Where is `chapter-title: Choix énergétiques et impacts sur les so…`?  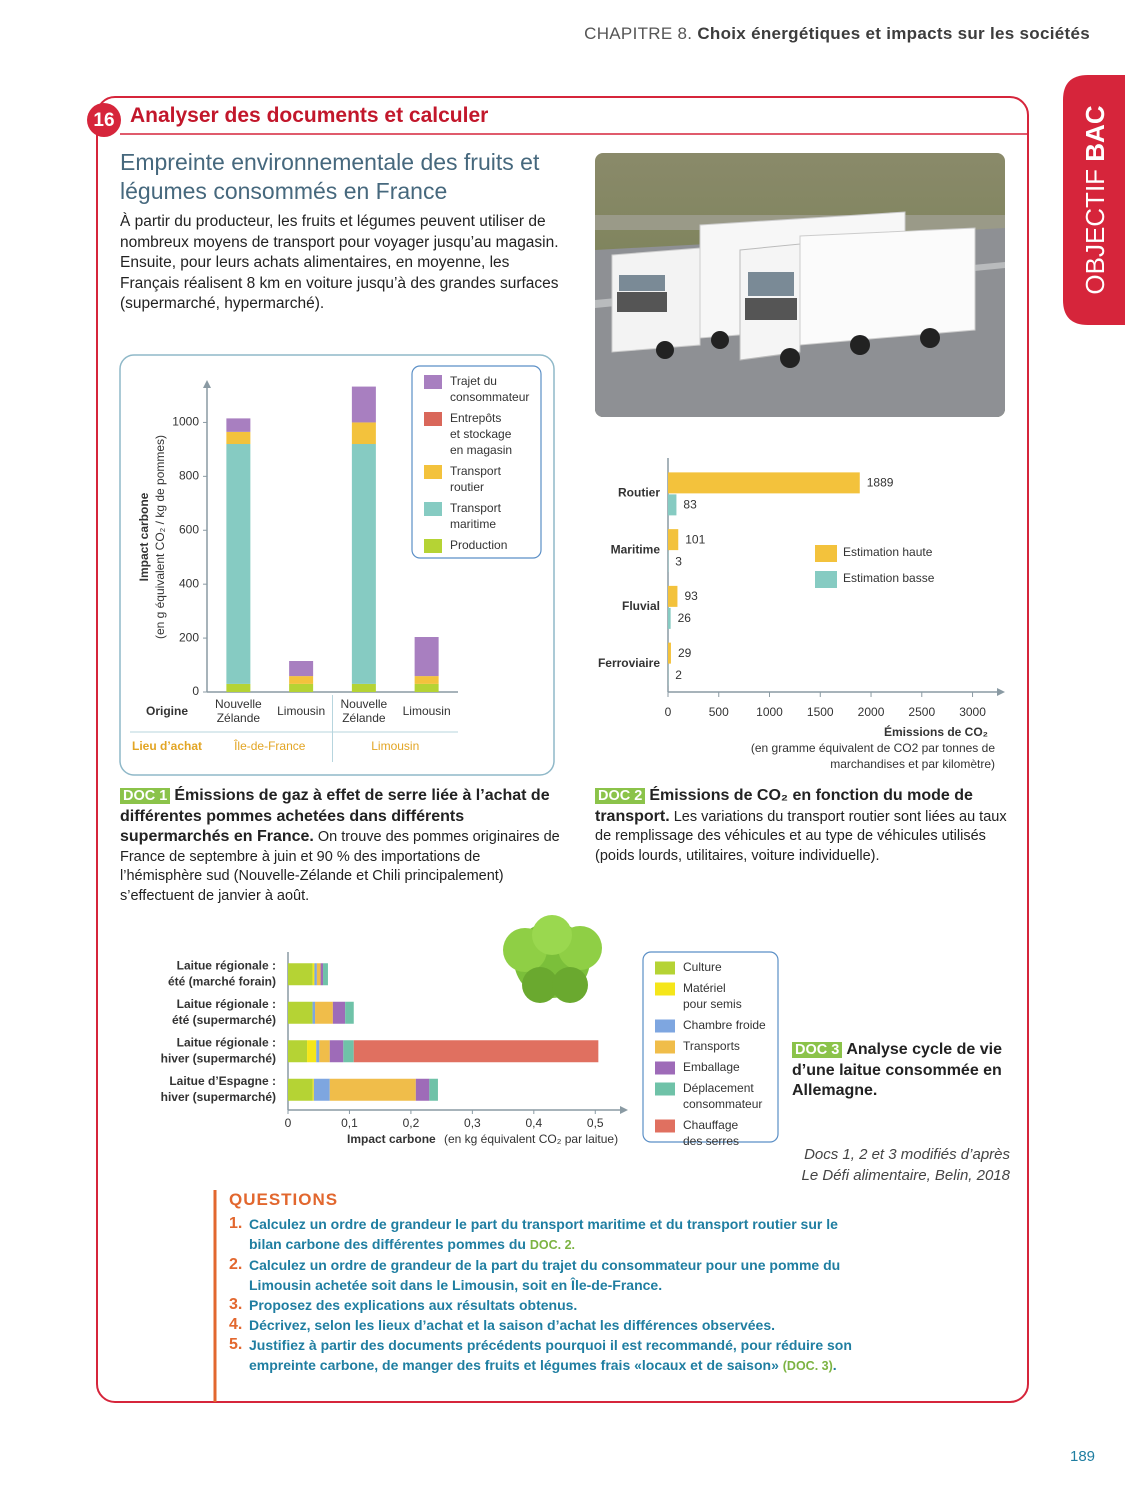 chapter-title: Choix énergétiques et impacts sur les so… is located at coordinates (893, 33).